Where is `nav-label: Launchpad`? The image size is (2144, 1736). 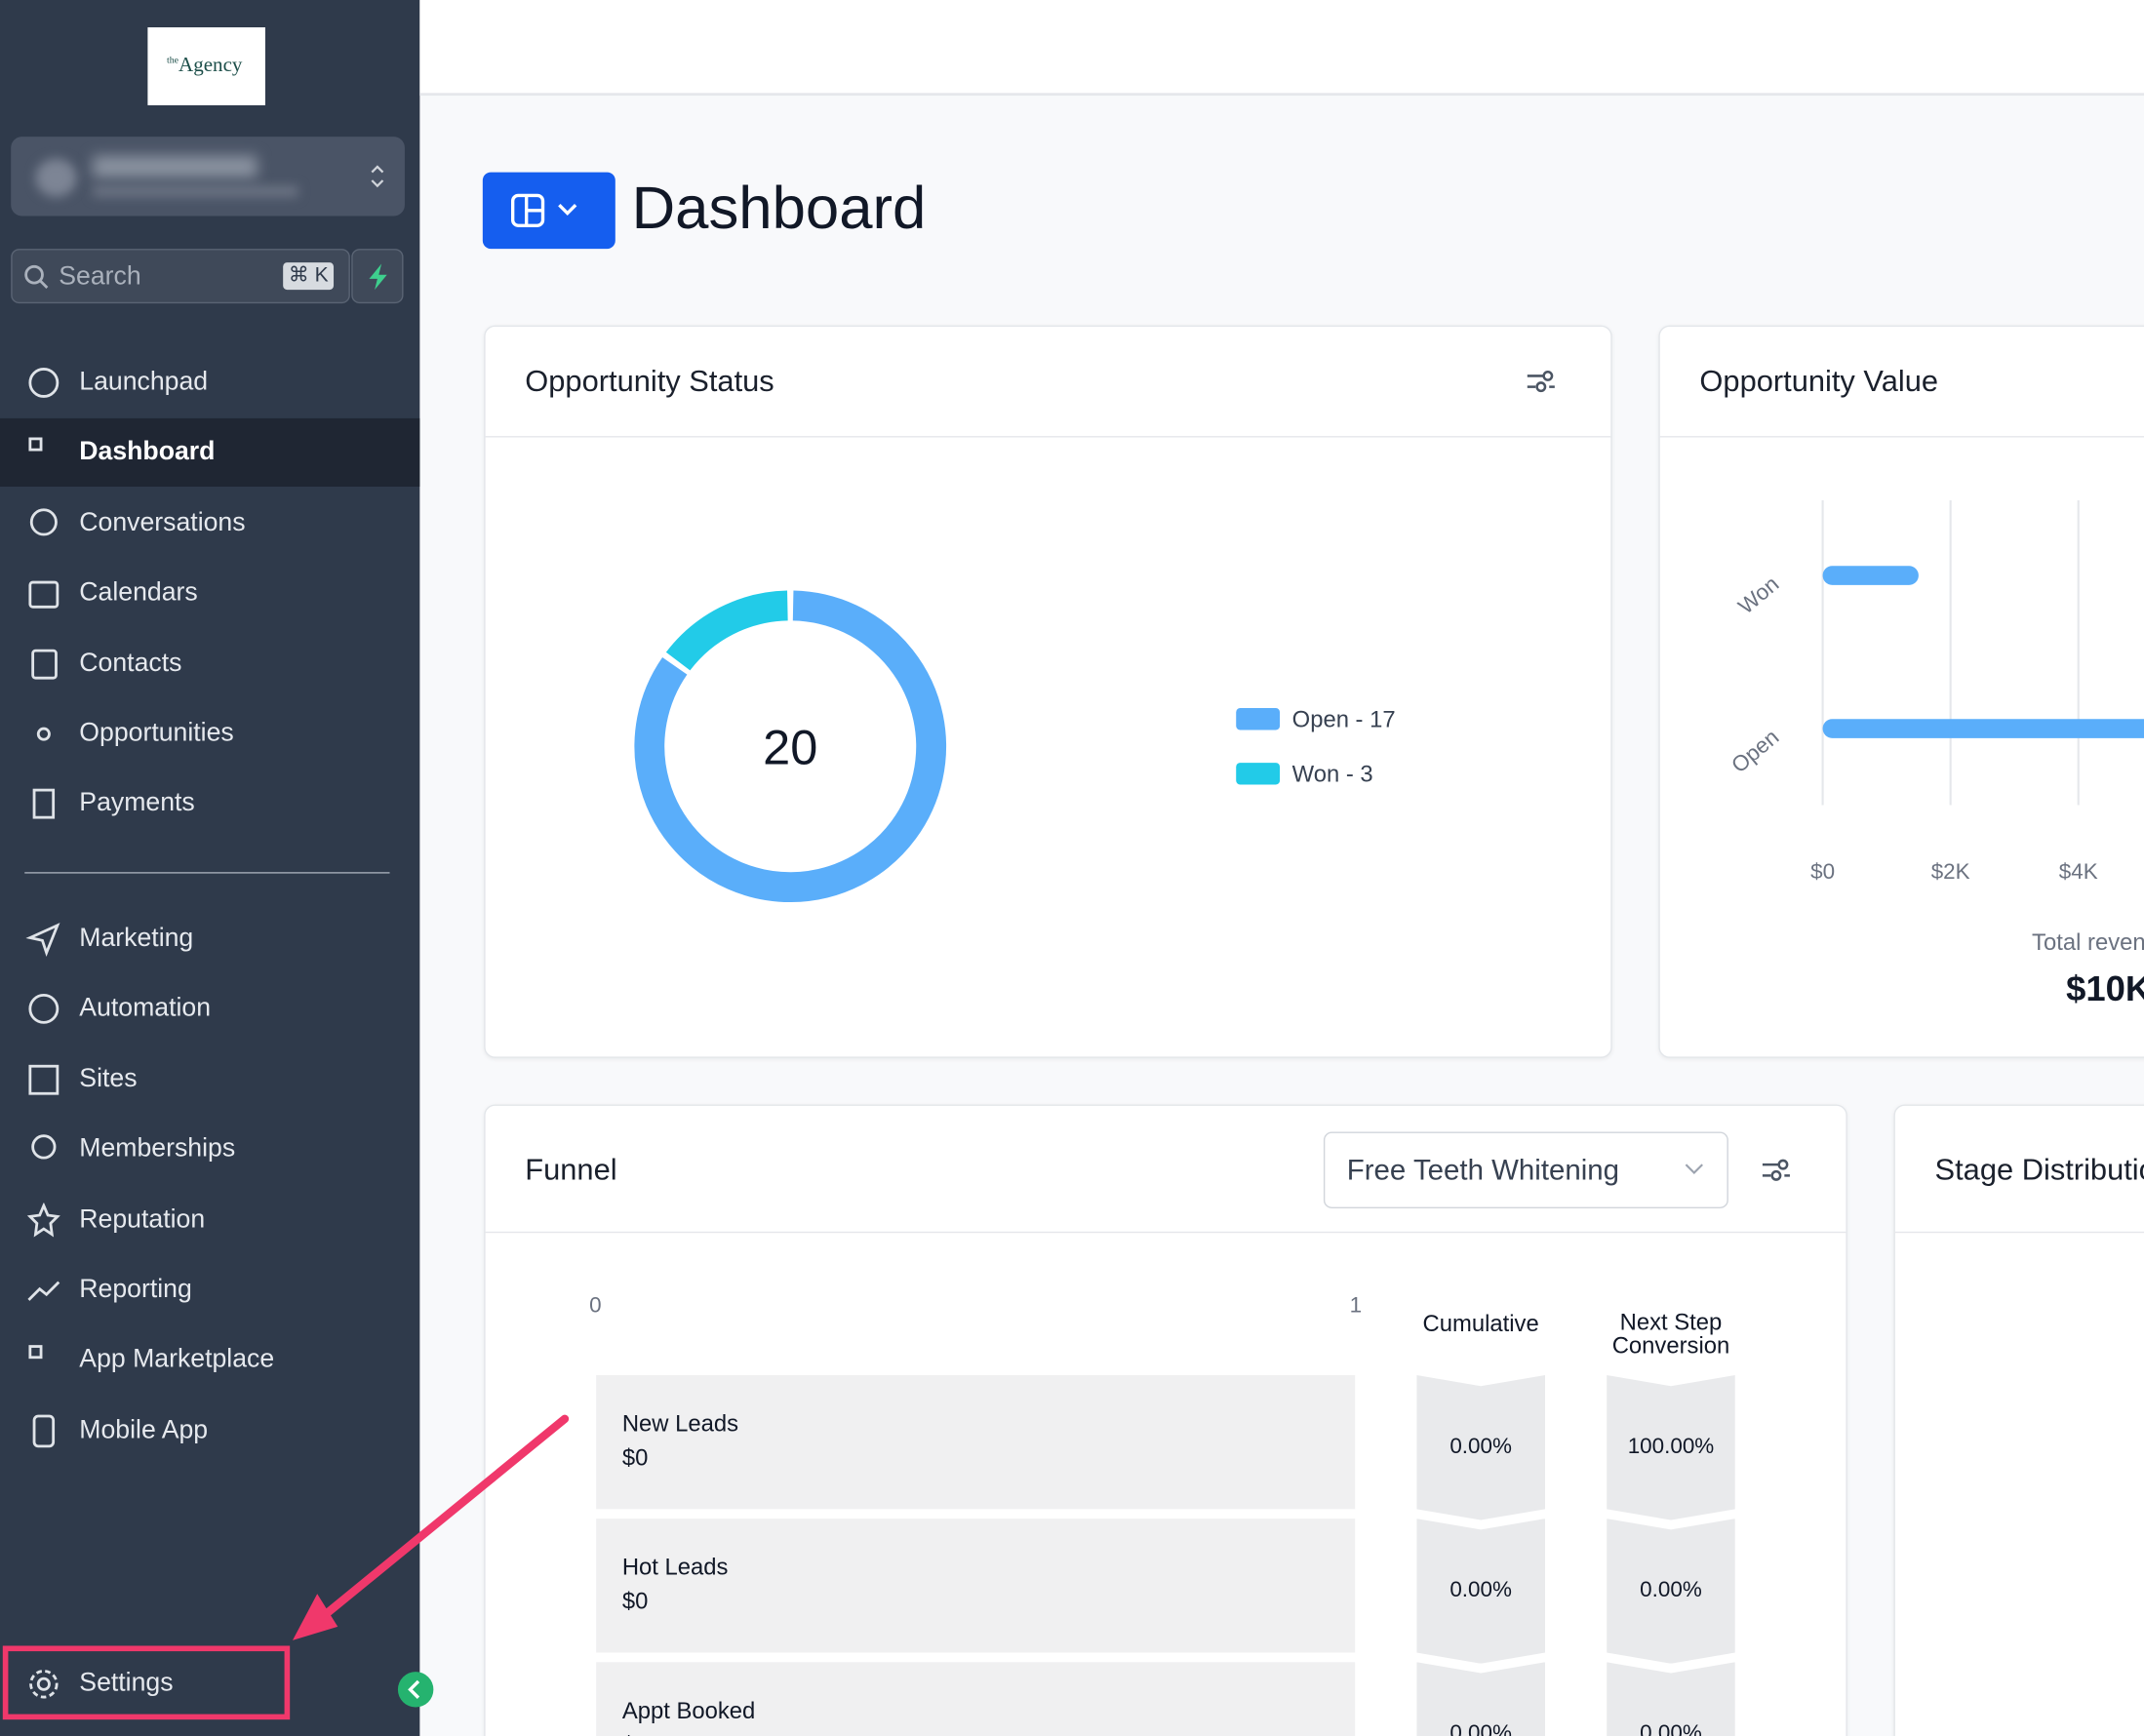
nav-label: Launchpad is located at coordinates (144, 382).